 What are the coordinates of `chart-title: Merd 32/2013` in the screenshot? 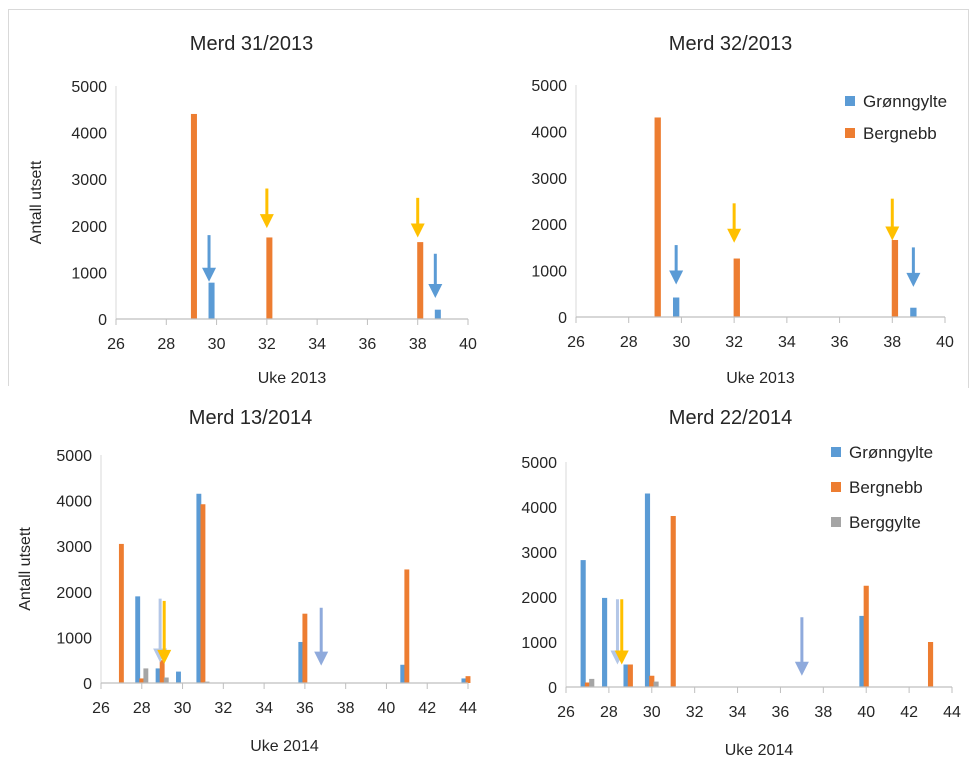 It's located at (730, 44).